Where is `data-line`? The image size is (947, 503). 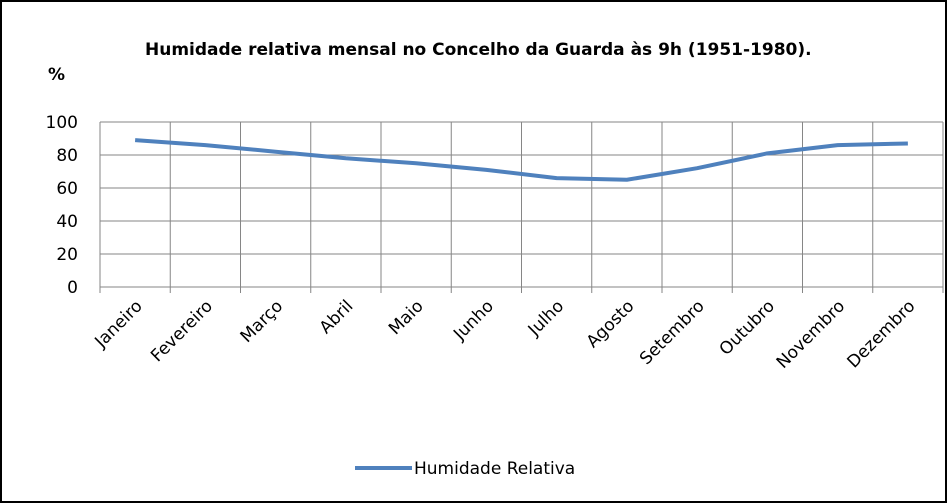
data-line is located at coordinates (521, 160).